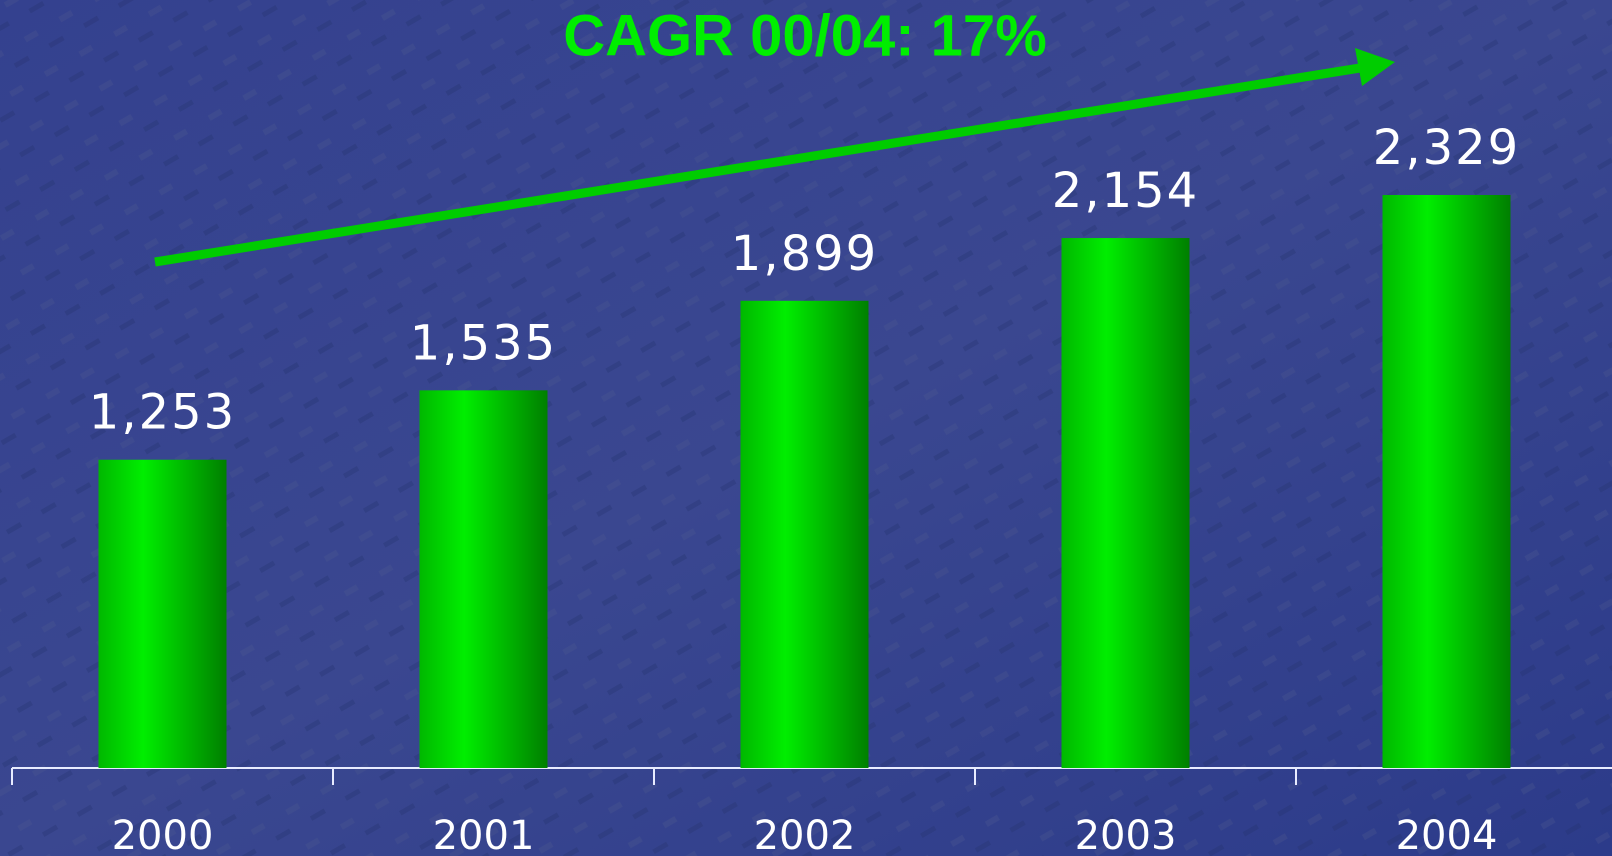  Describe the element at coordinates (1125, 191) in the screenshot. I see `value-label: 2,154` at that location.